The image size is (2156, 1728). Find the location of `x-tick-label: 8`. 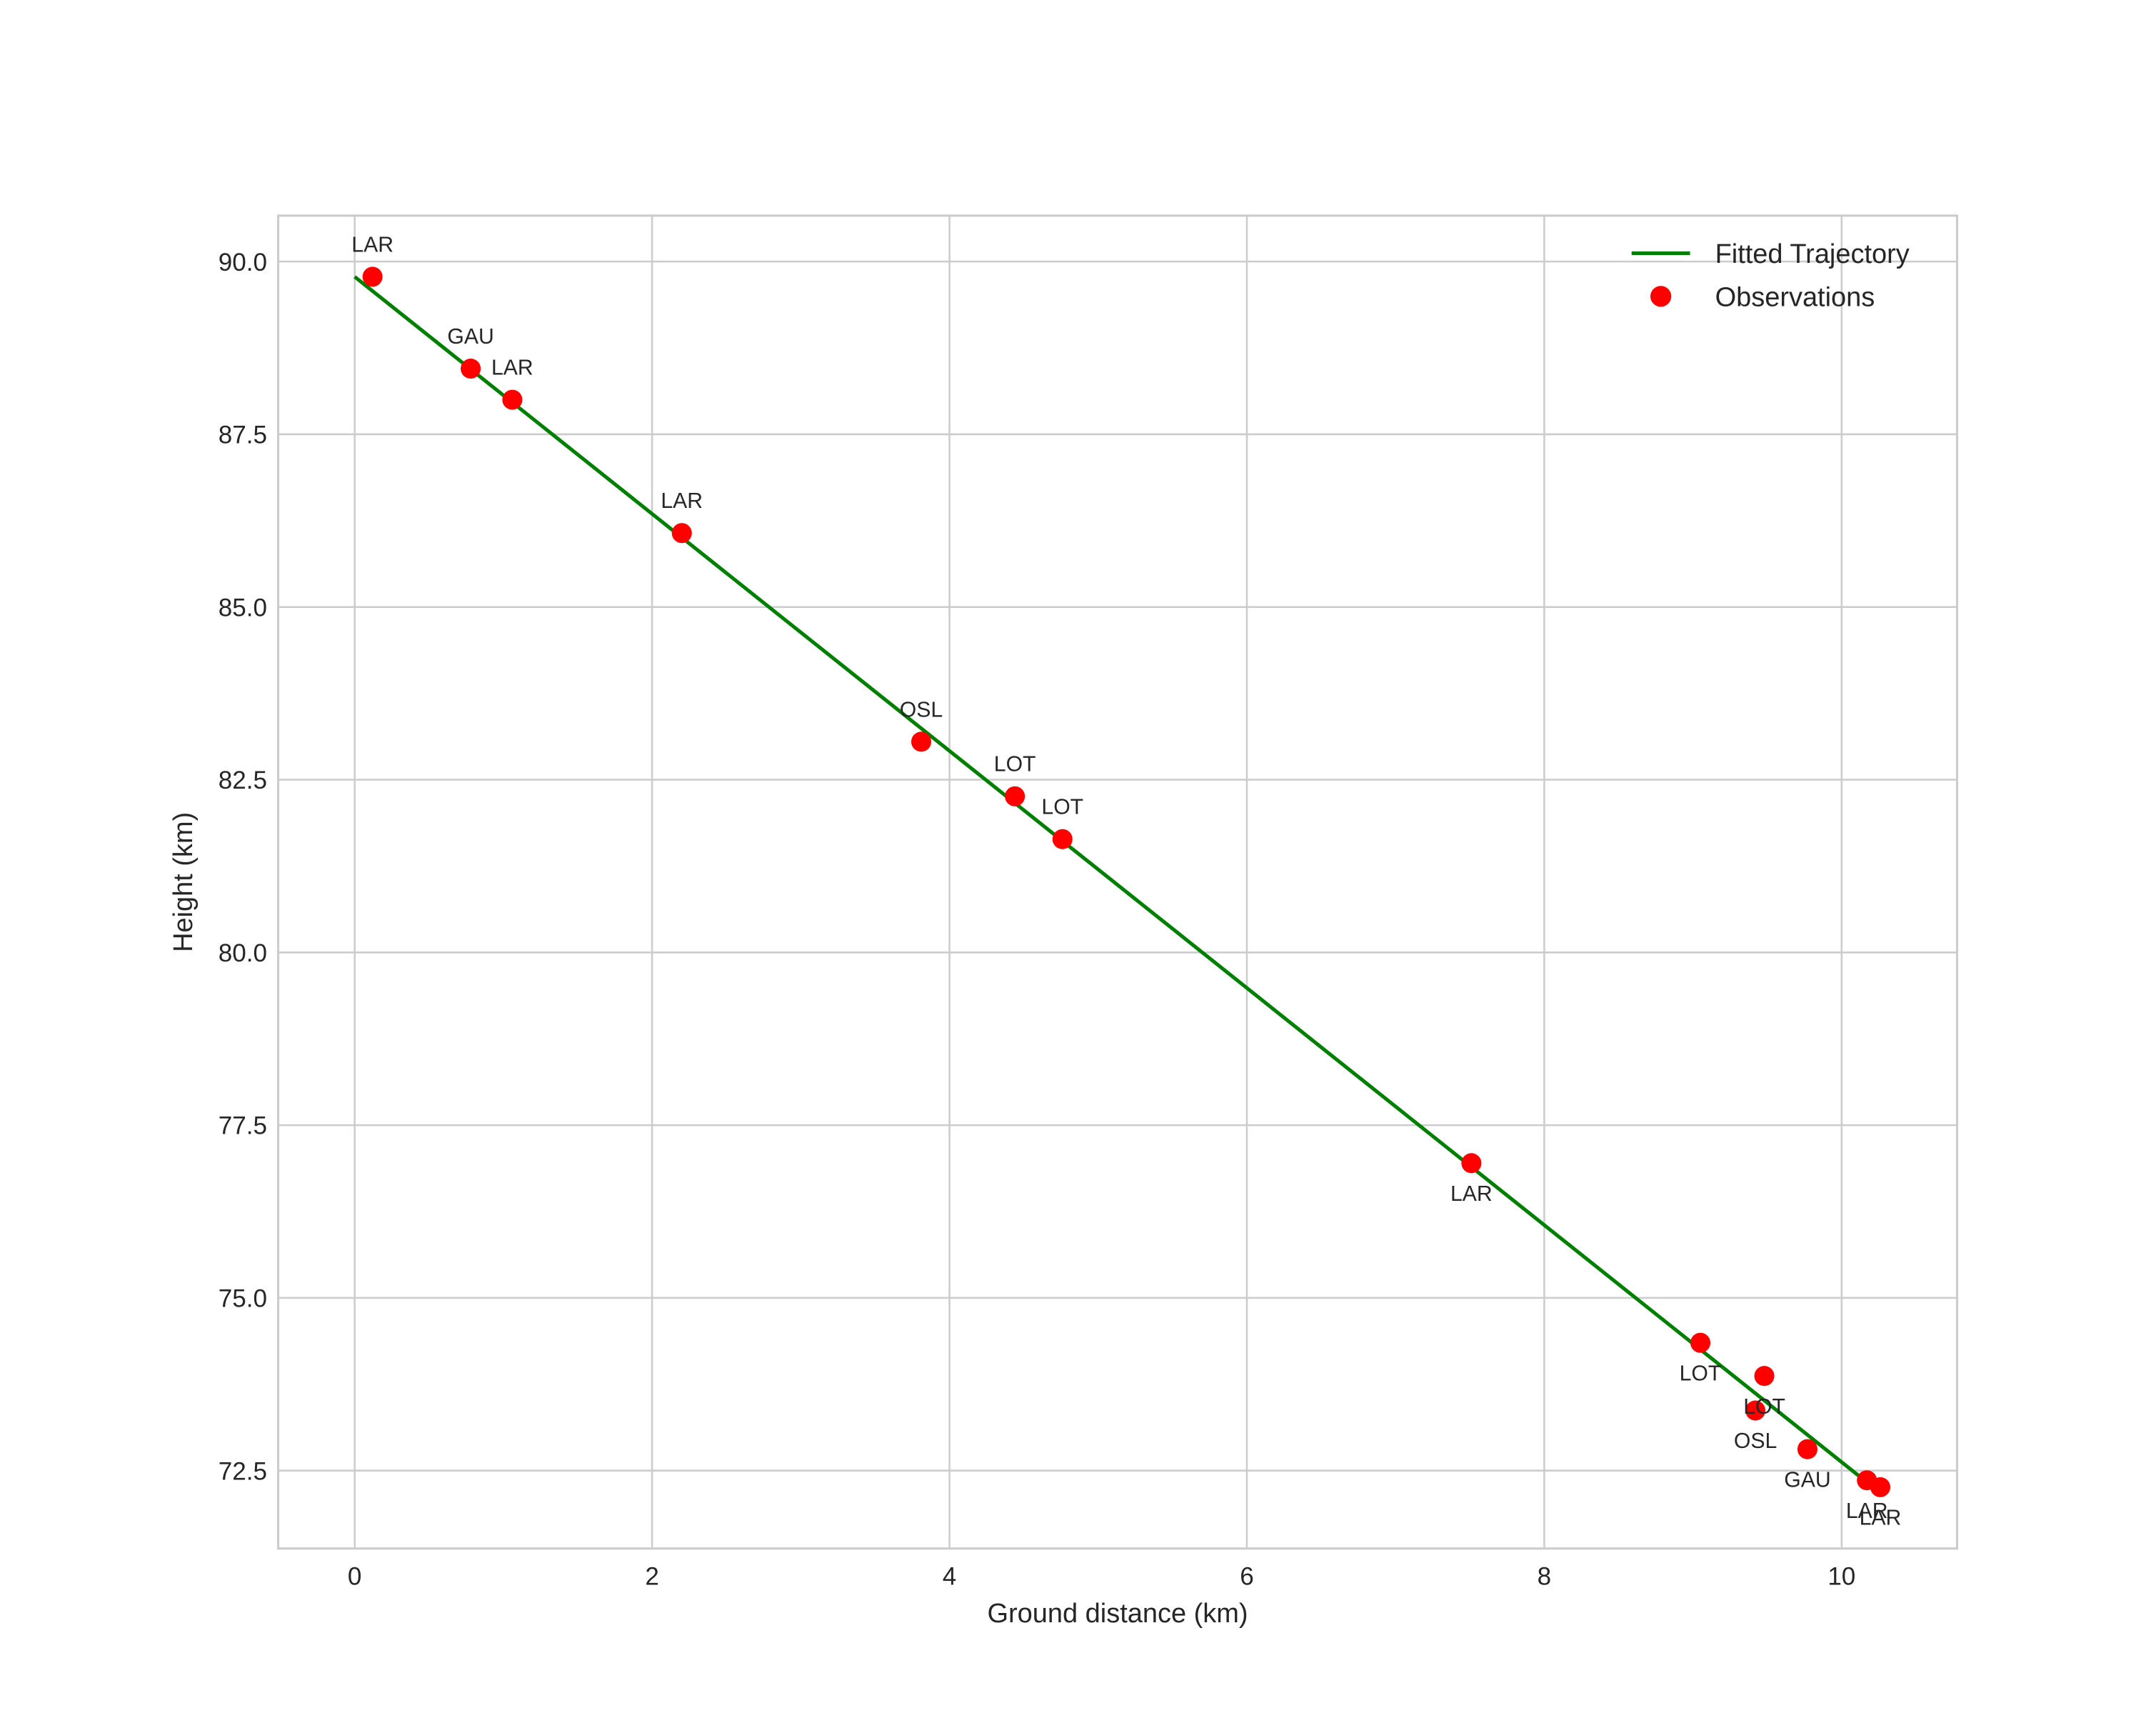

x-tick-label: 8 is located at coordinates (1545, 1576).